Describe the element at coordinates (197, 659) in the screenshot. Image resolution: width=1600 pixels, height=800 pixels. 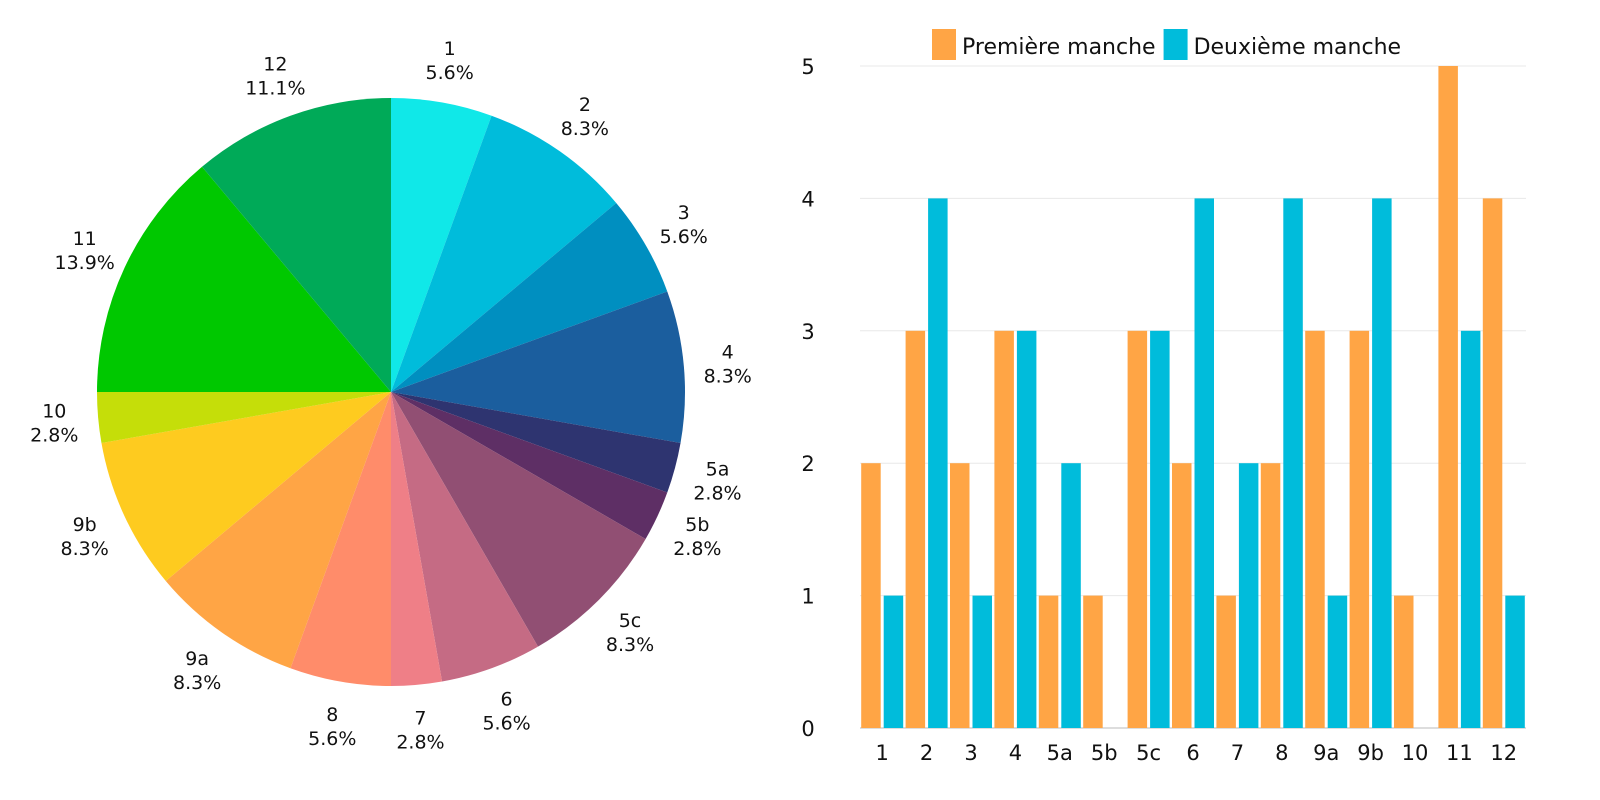
I see `pie-label: 9a` at that location.